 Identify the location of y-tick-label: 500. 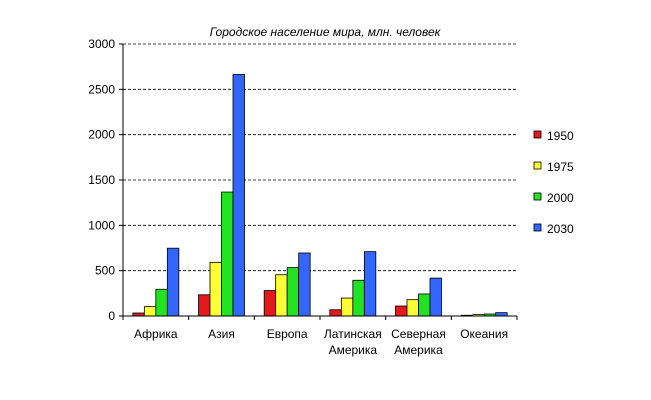
(105, 271).